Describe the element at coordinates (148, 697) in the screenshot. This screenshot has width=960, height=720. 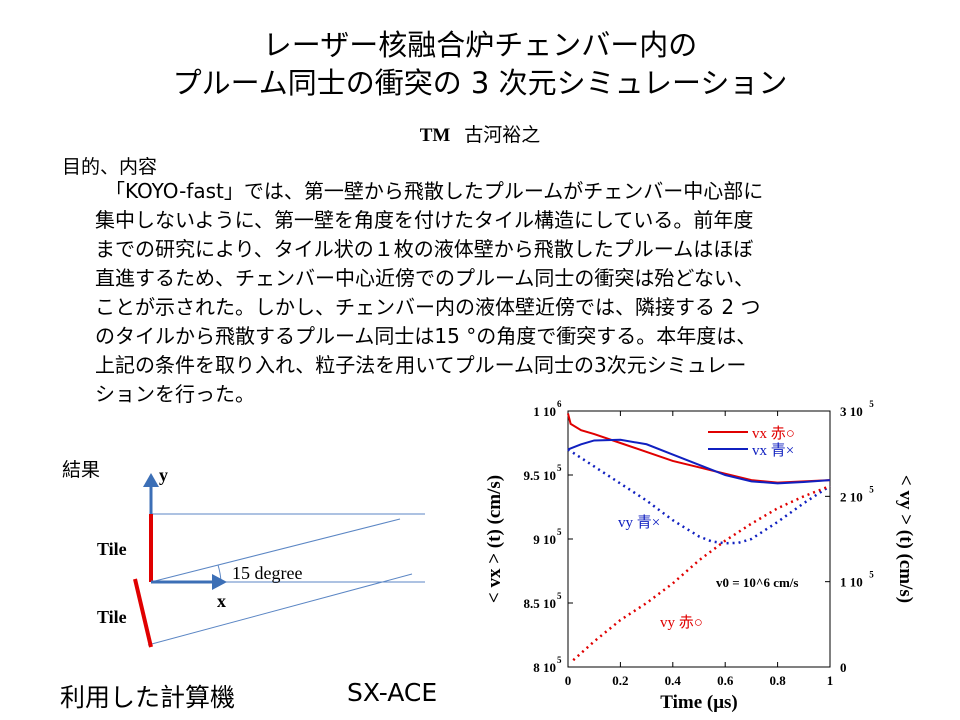
I see `footer-label: 利用した計算機` at that location.